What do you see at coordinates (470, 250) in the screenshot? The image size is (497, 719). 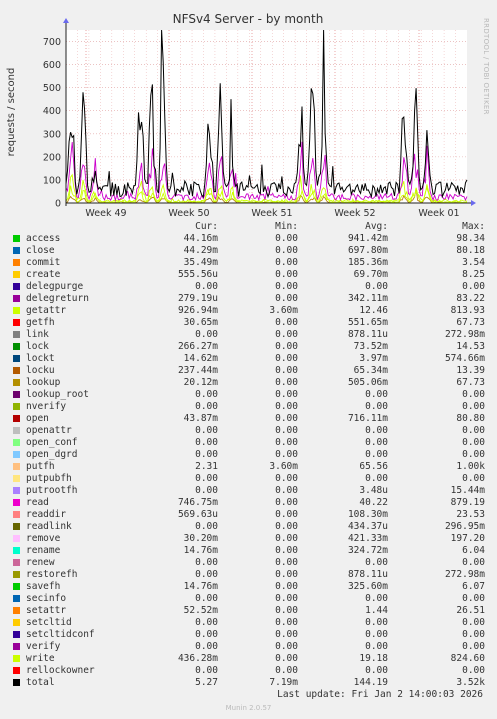 I see `legend-max: 80.18` at bounding box center [470, 250].